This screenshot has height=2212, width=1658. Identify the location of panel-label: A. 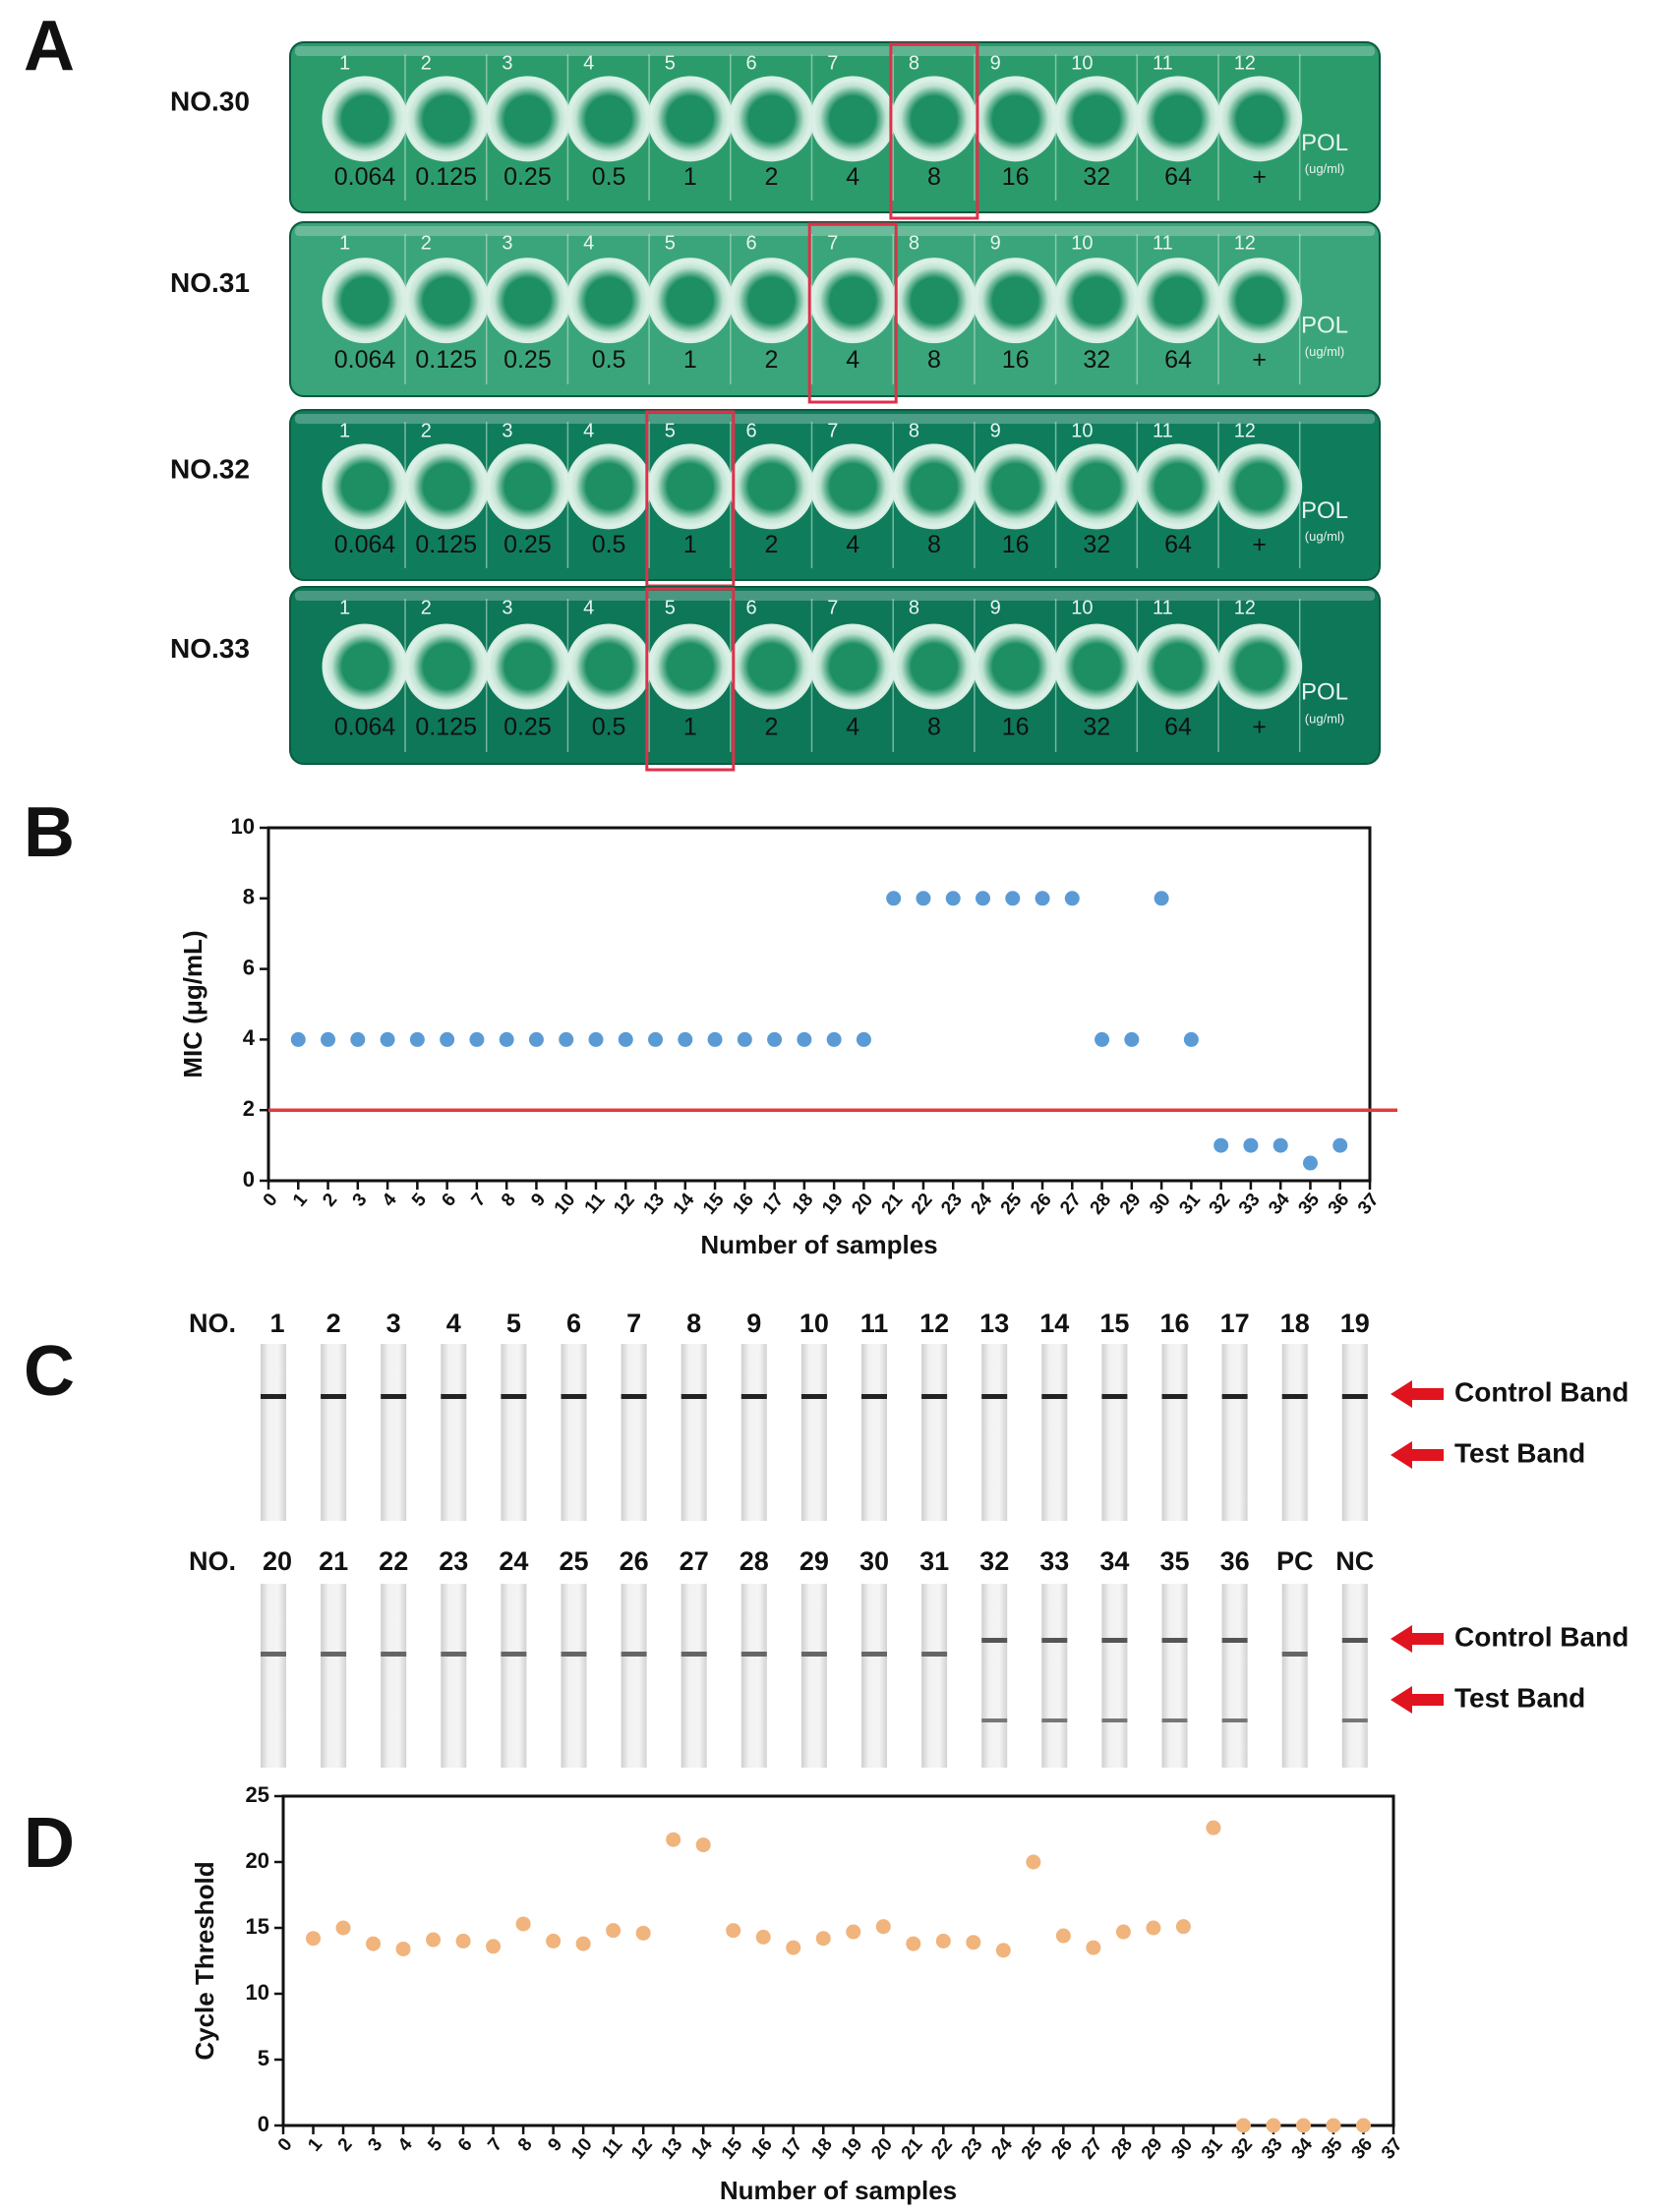
(49, 47).